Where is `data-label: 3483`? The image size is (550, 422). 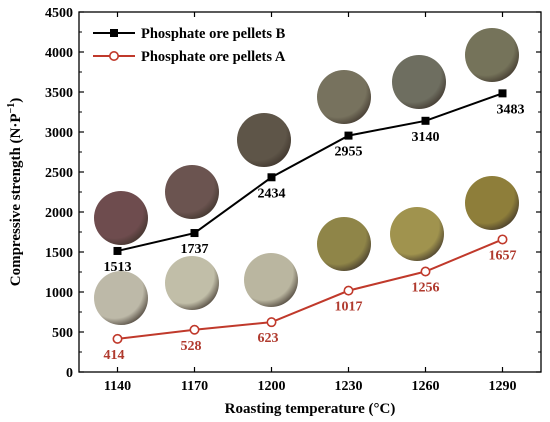
data-label: 3483 is located at coordinates (511, 109).